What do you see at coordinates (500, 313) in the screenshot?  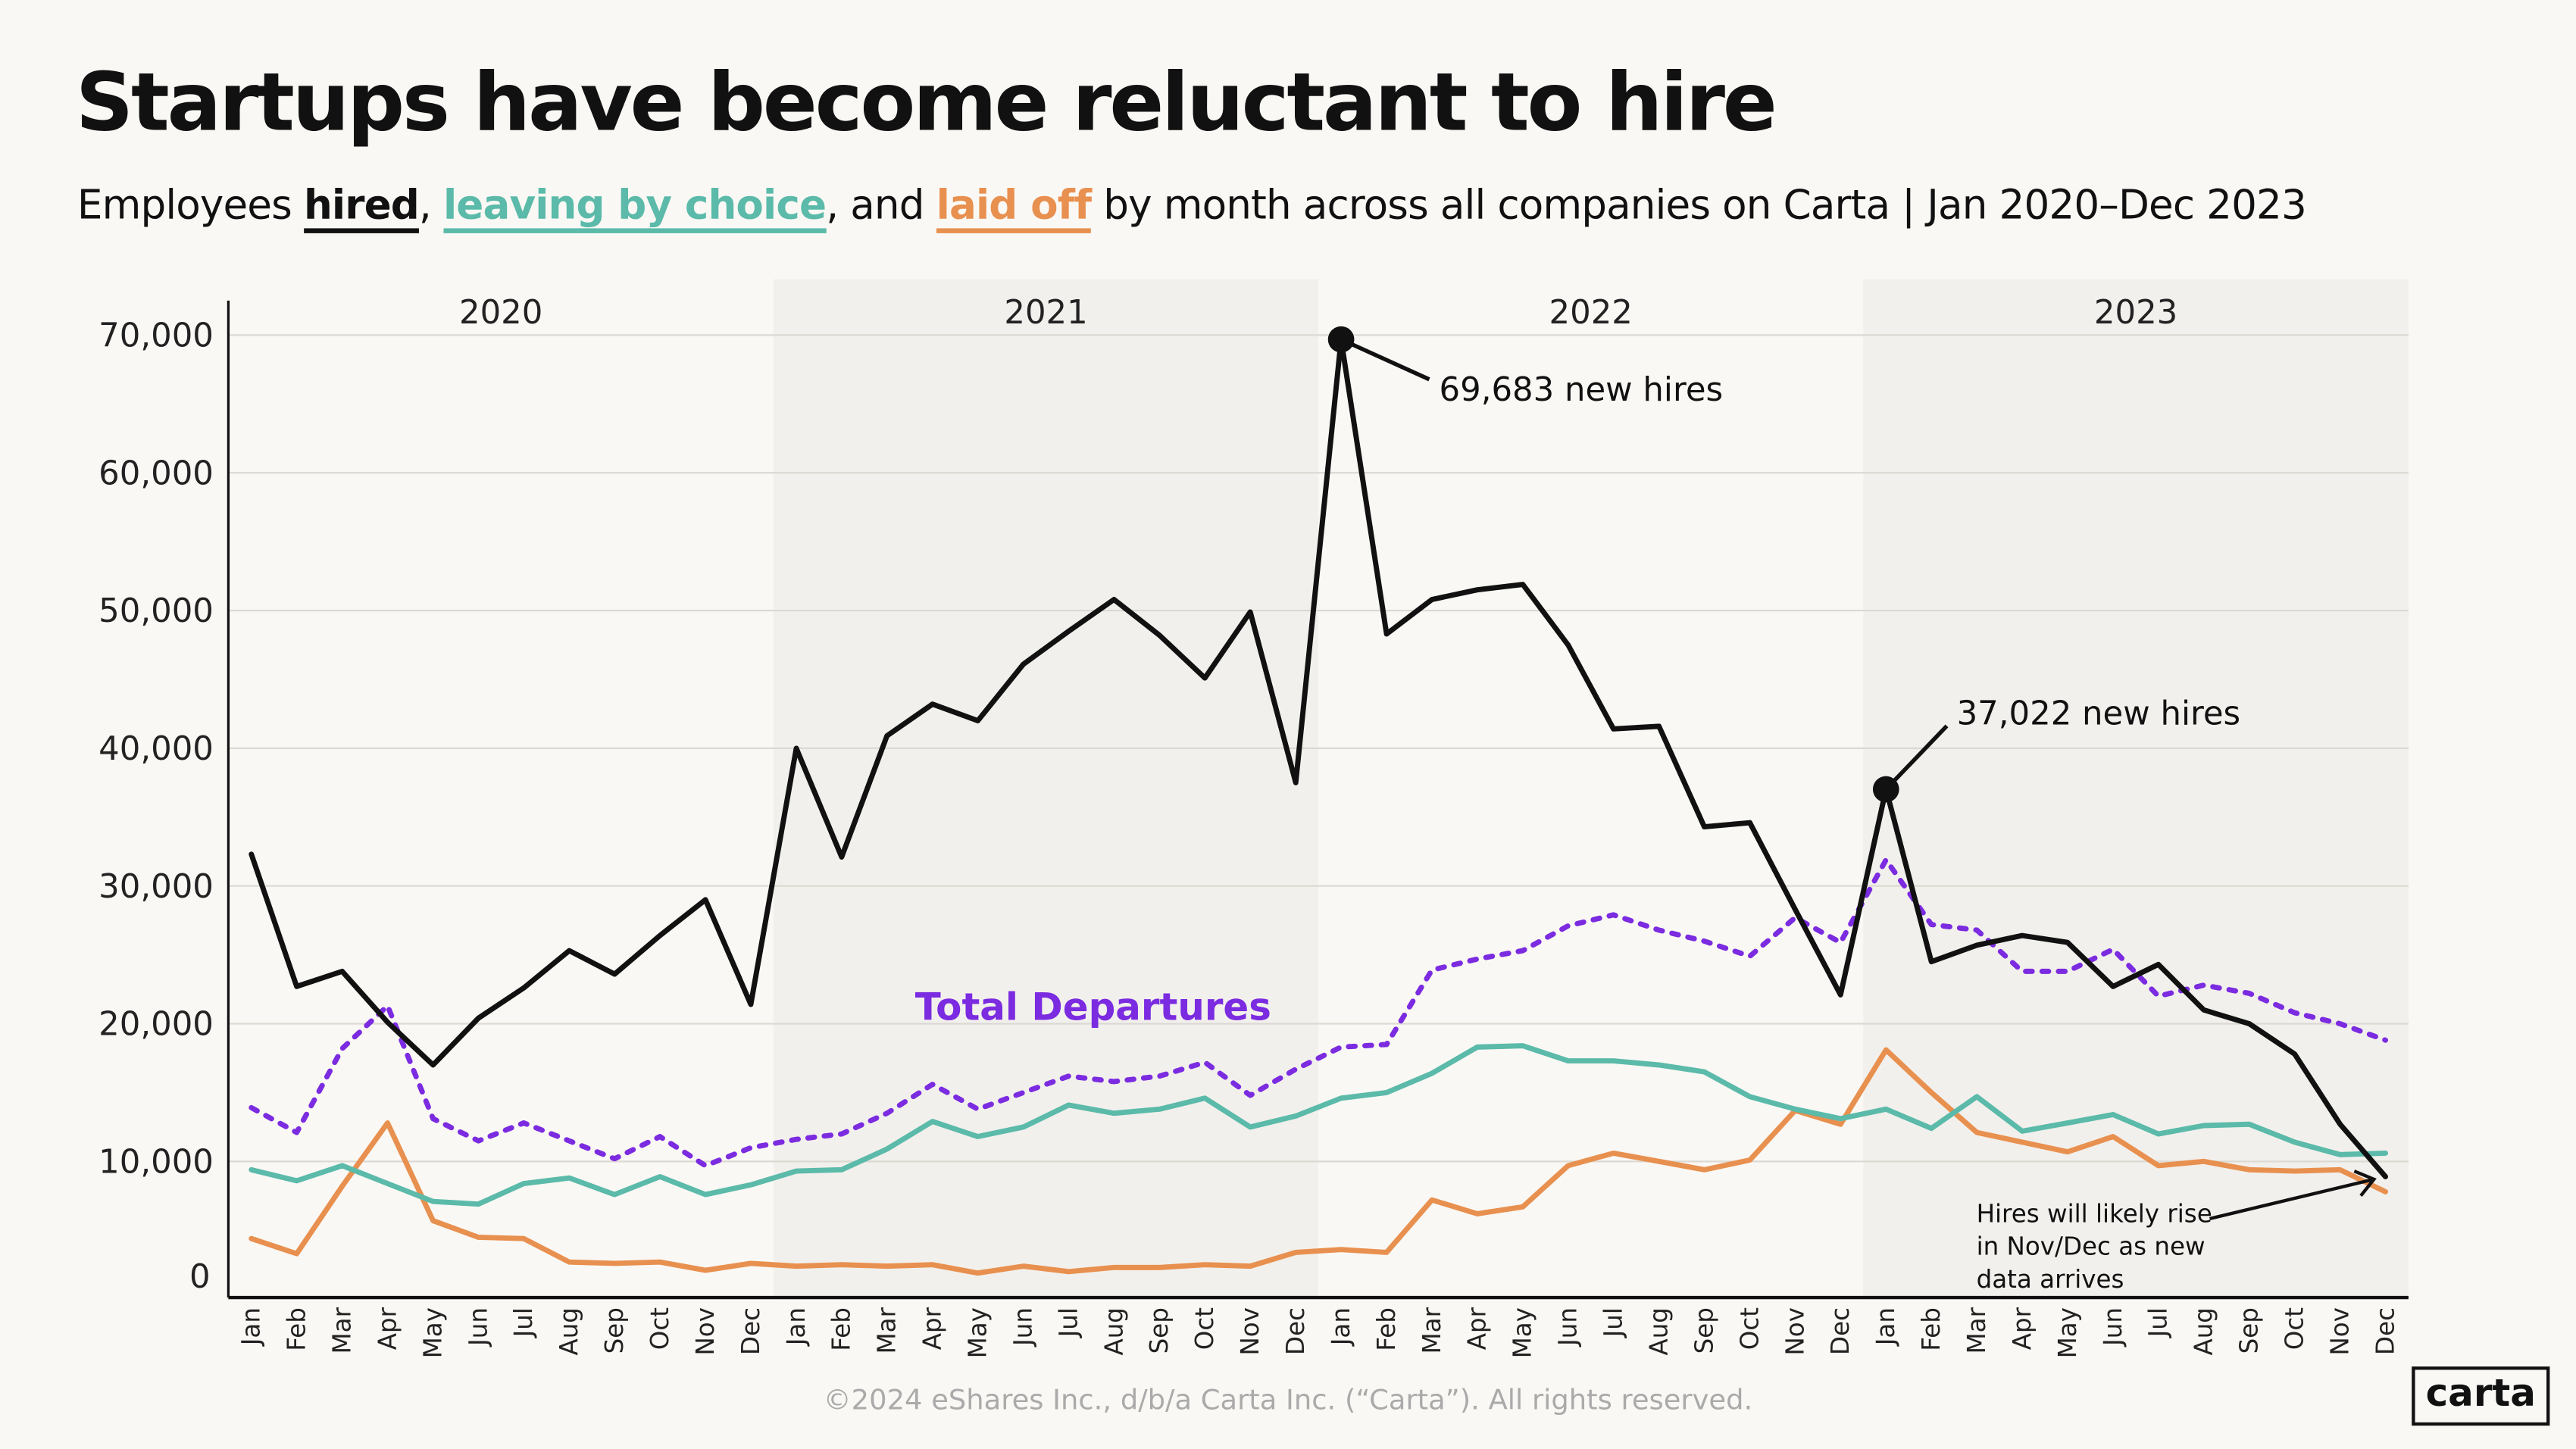 I see `year-label-2020: 2020` at bounding box center [500, 313].